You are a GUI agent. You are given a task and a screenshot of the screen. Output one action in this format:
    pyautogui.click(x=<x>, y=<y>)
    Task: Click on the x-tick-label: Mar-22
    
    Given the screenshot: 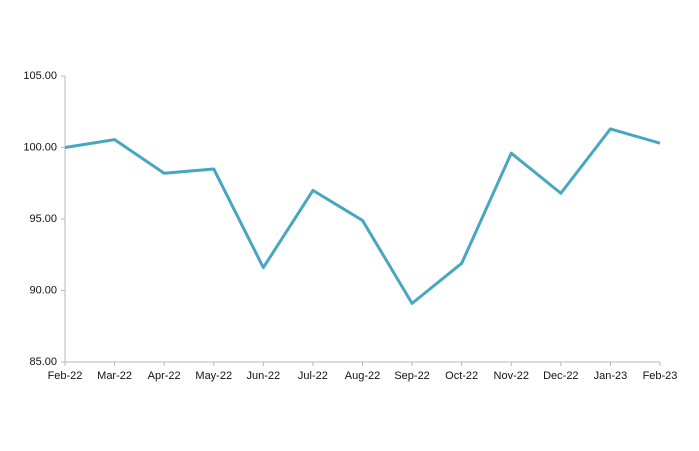 What is the action you would take?
    pyautogui.click(x=114, y=376)
    